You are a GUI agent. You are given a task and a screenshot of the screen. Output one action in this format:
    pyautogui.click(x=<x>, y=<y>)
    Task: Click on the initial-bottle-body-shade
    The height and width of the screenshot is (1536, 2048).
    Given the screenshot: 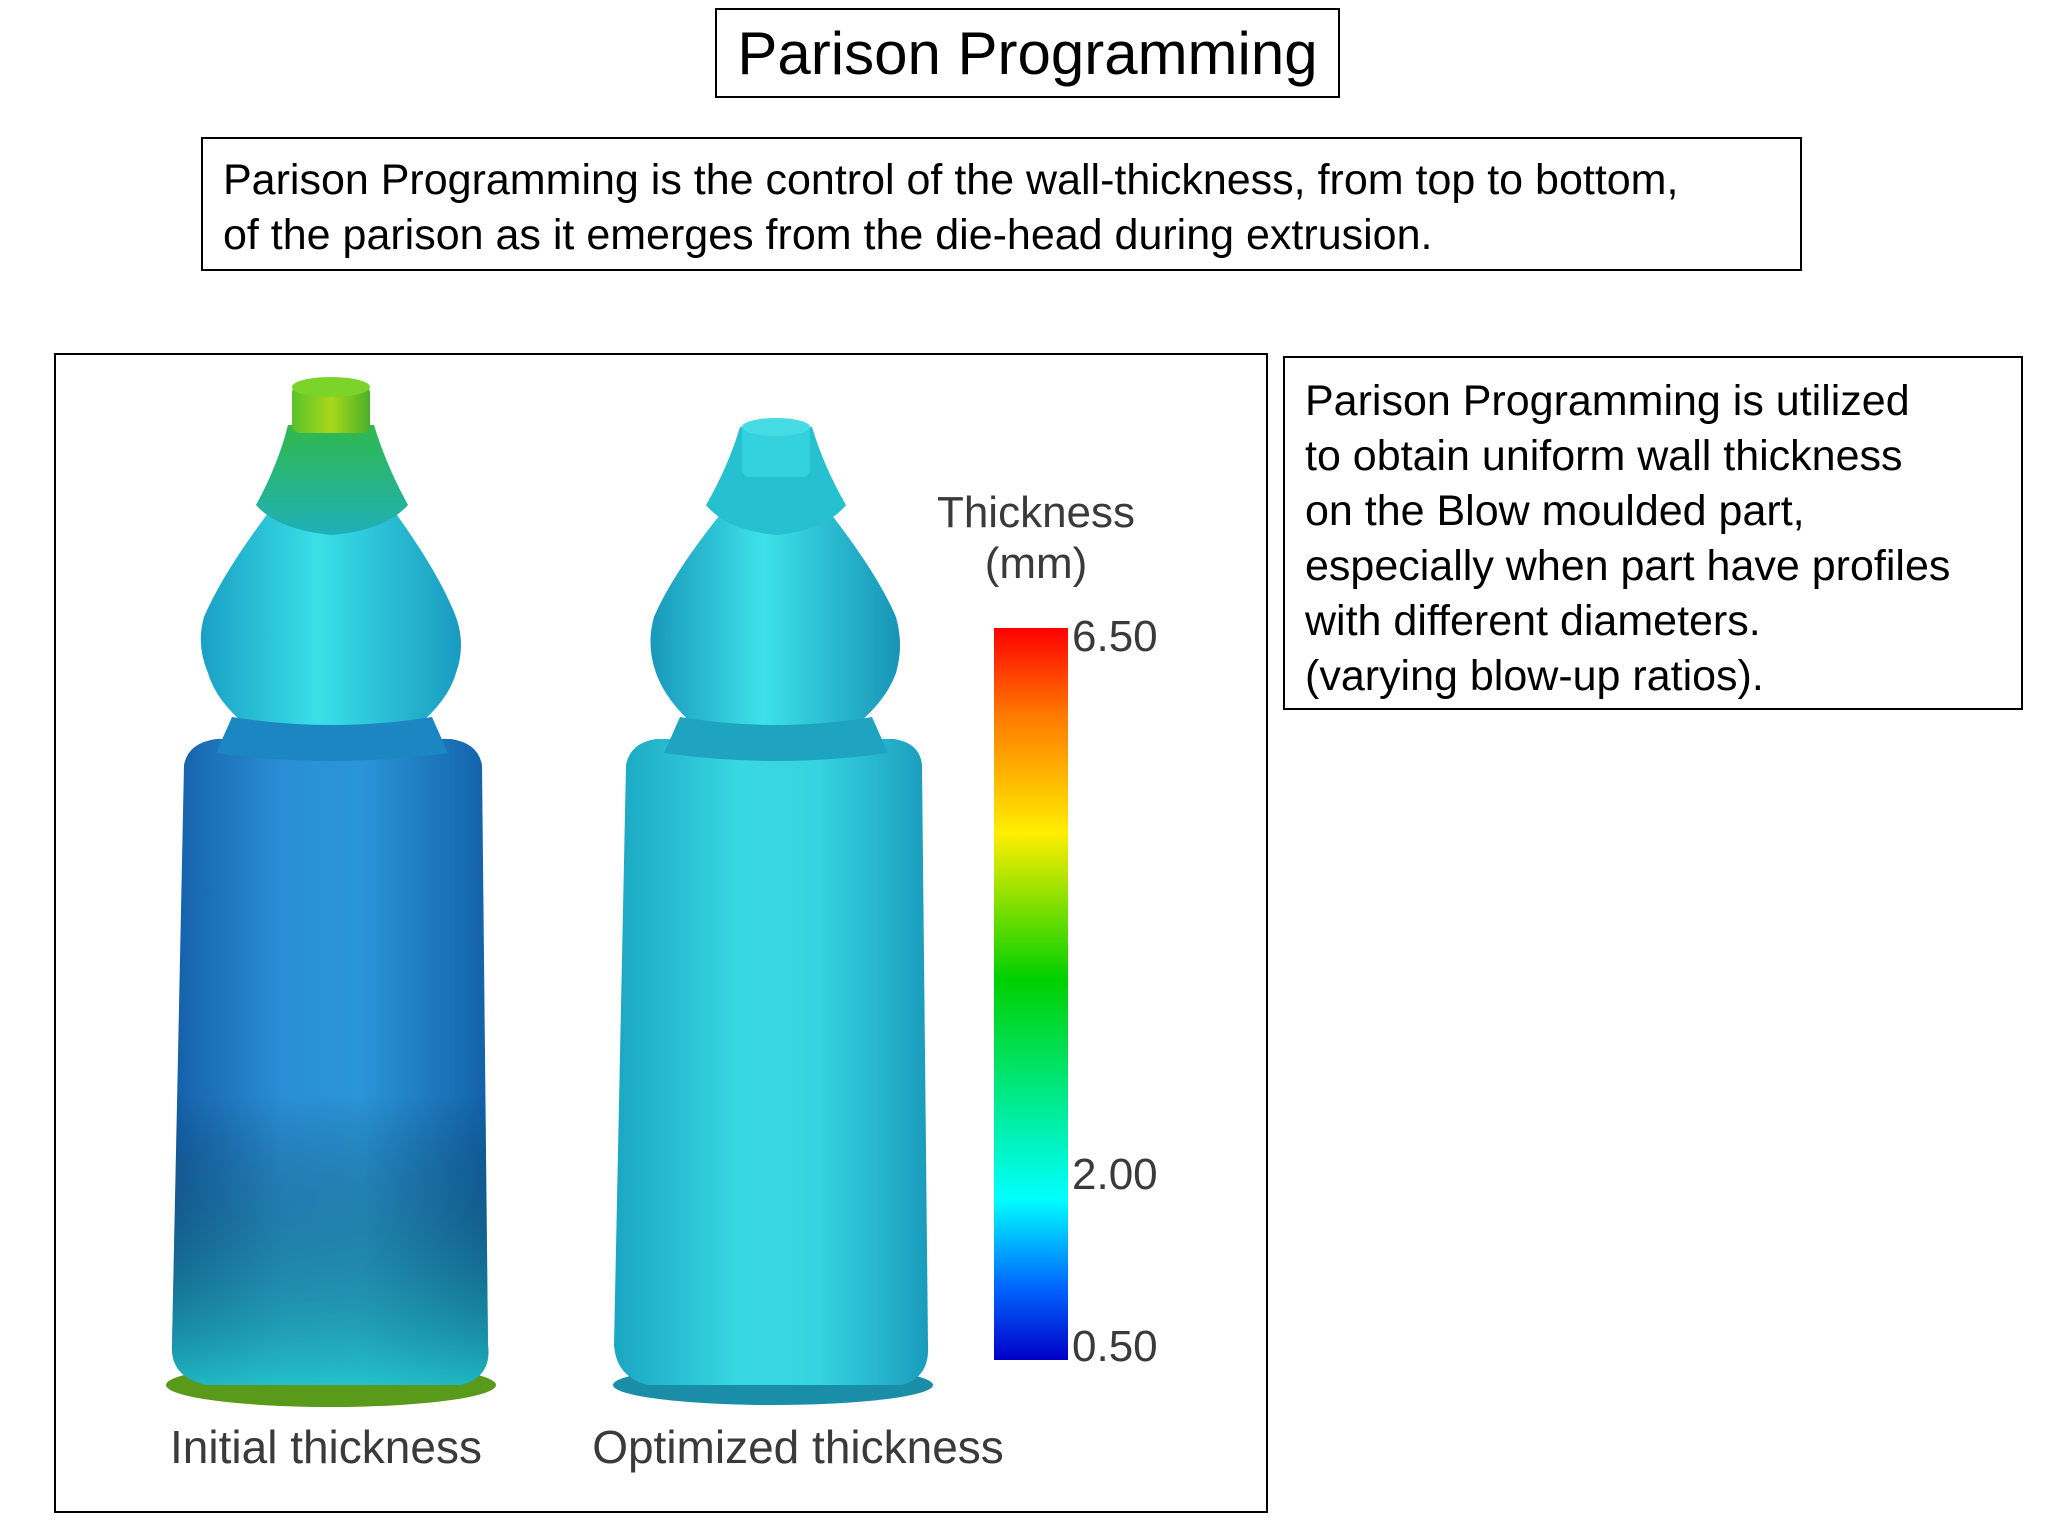 What is the action you would take?
    pyautogui.click(x=330, y=1062)
    